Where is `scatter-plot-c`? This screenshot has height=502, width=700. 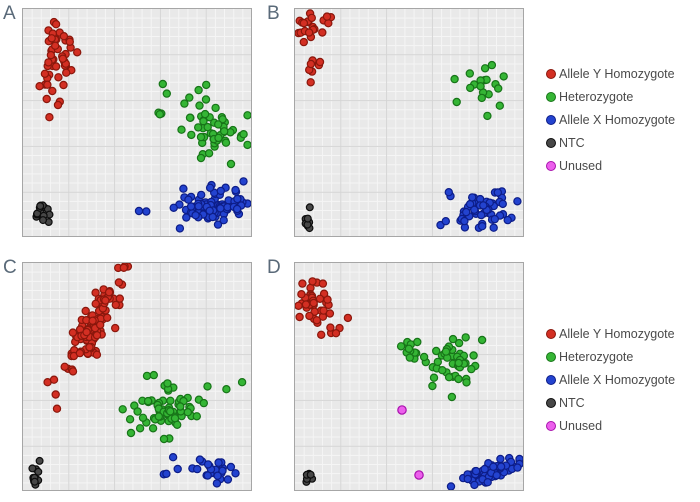
scatter-plot-c is located at coordinates (137, 376).